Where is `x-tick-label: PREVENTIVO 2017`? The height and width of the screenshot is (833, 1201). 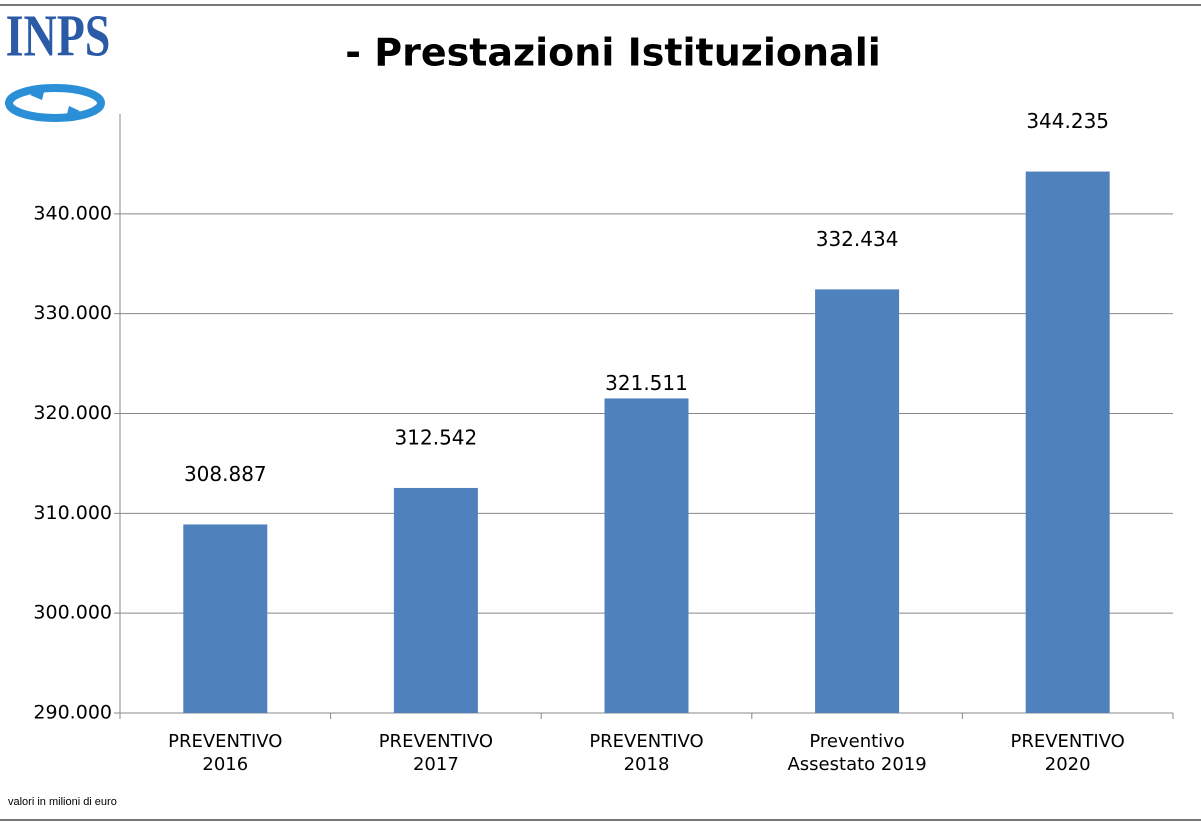 x-tick-label: PREVENTIVO 2017 is located at coordinates (436, 753).